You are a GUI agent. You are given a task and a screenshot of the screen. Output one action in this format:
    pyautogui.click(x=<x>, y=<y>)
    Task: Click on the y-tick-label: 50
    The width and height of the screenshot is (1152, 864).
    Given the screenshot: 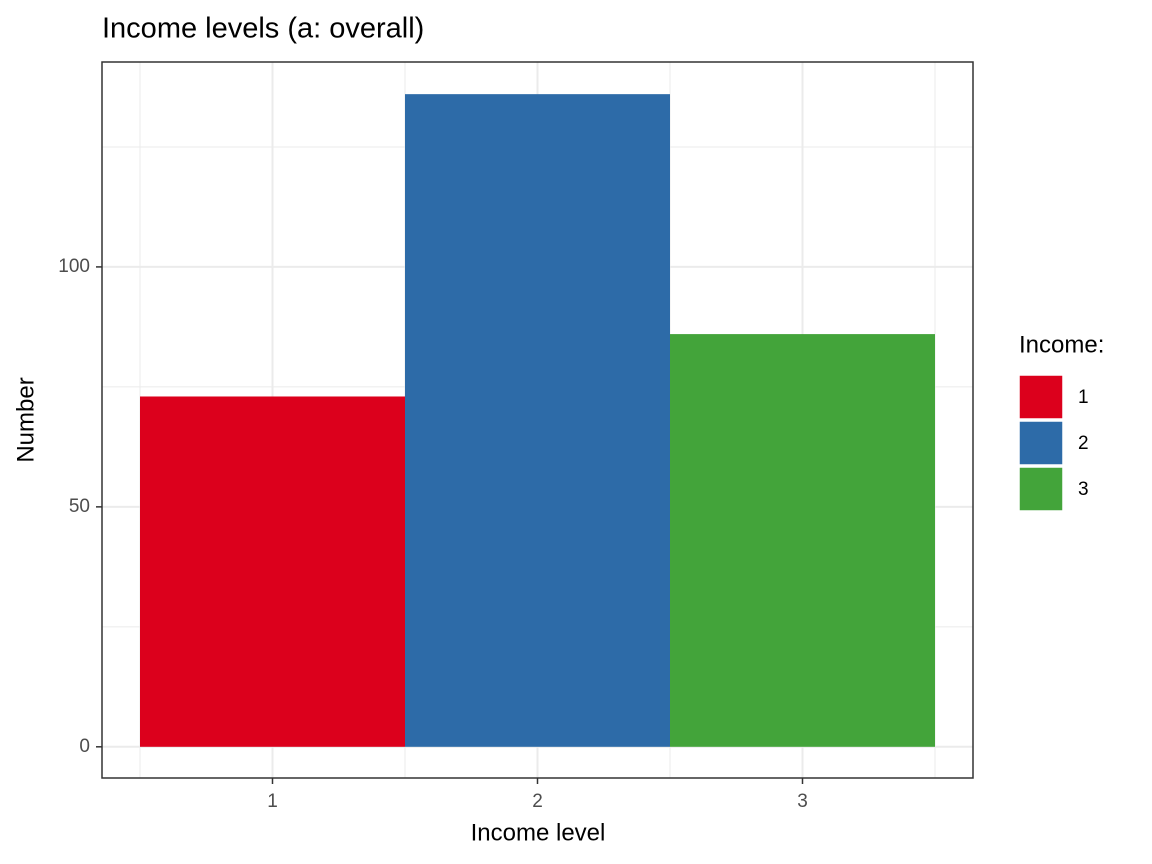 What is the action you would take?
    pyautogui.click(x=79, y=506)
    